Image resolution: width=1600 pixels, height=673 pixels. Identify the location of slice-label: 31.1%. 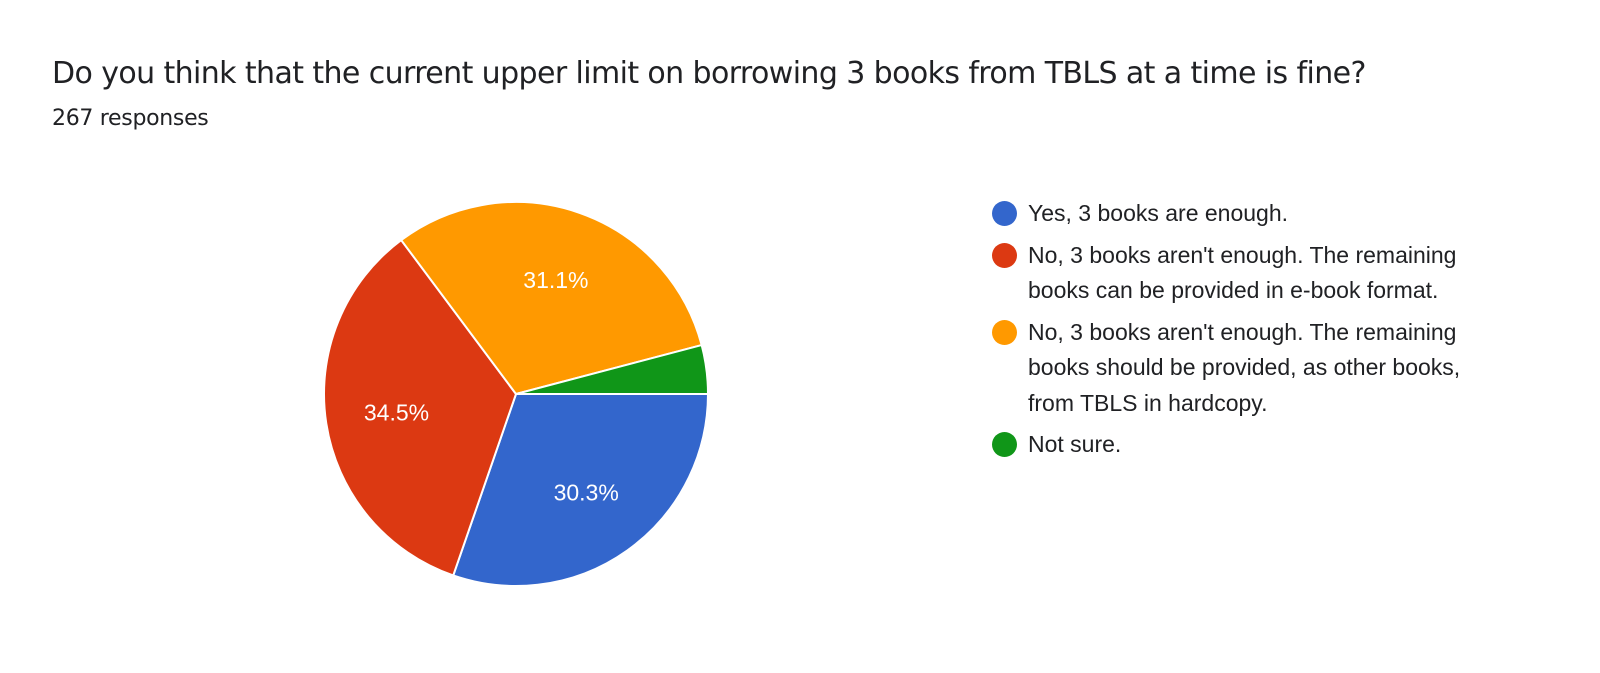
(555, 280).